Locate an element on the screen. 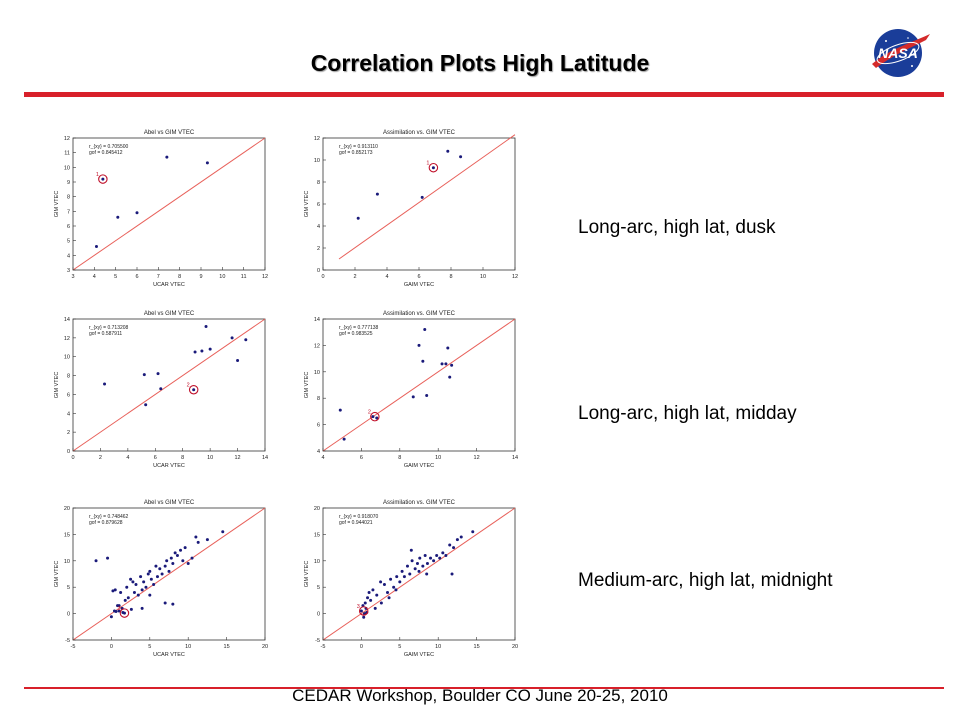  y-tick-label: 7 is located at coordinates (68, 212).